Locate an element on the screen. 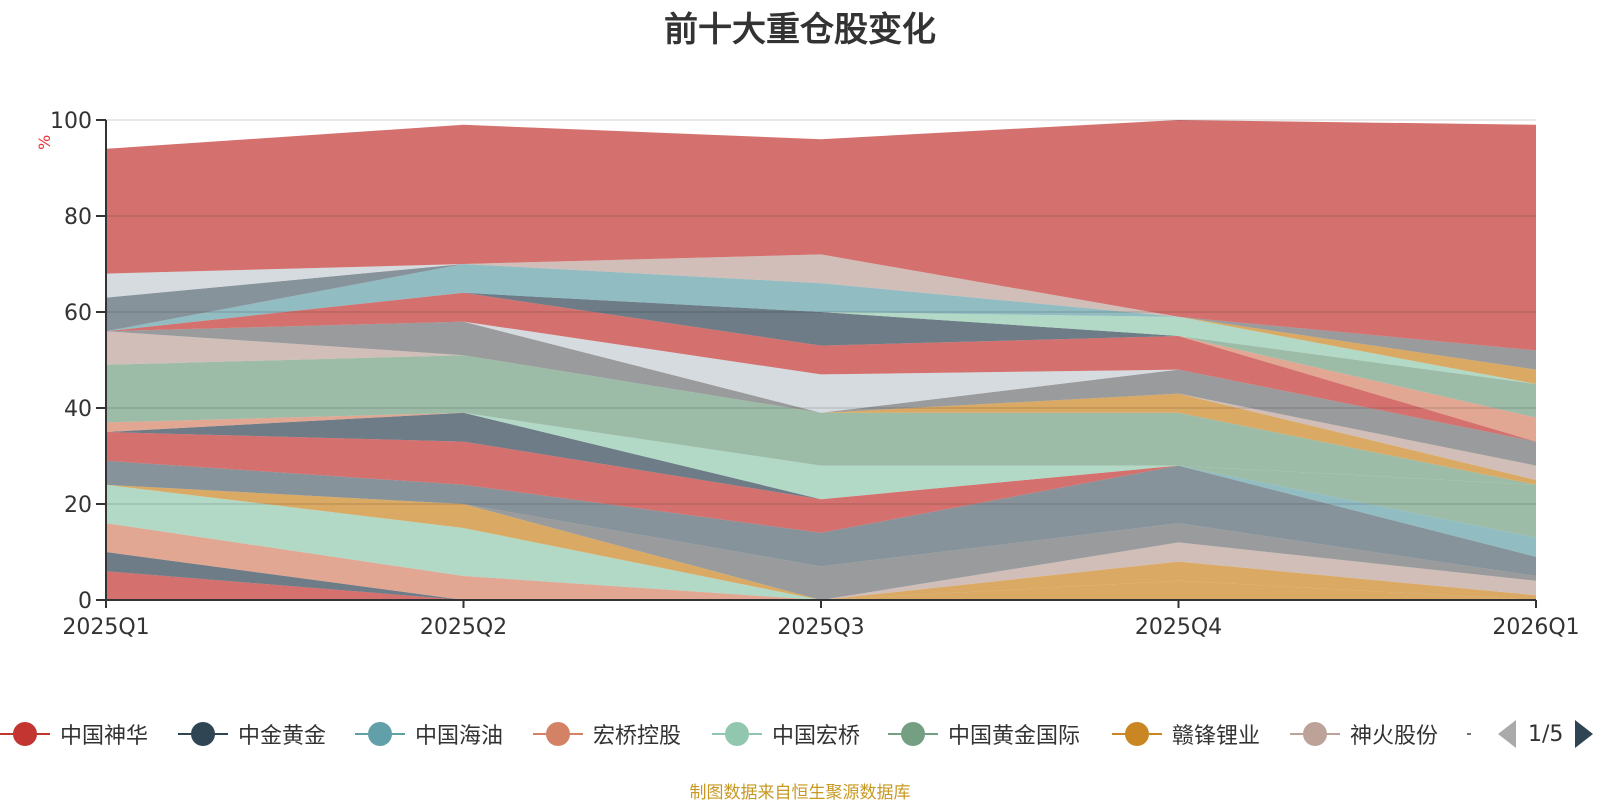 This screenshot has height=803, width=1600. legend-item: 赣锋锂业 is located at coordinates (1186, 734).